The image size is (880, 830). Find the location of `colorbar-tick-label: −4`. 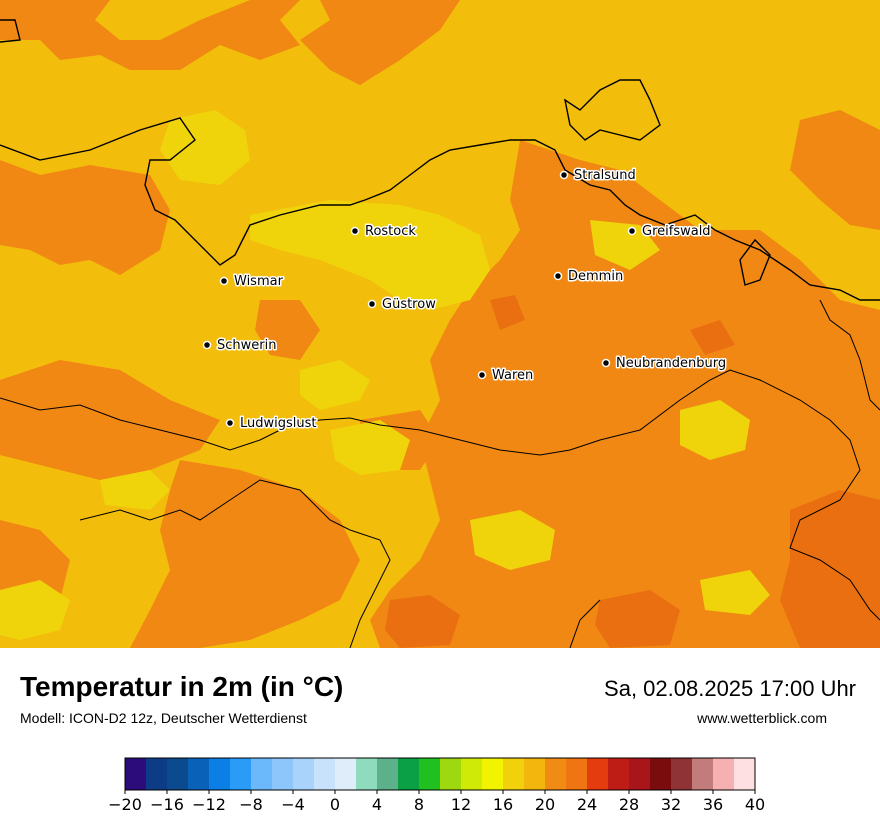

colorbar-tick-label: −4 is located at coordinates (293, 804).